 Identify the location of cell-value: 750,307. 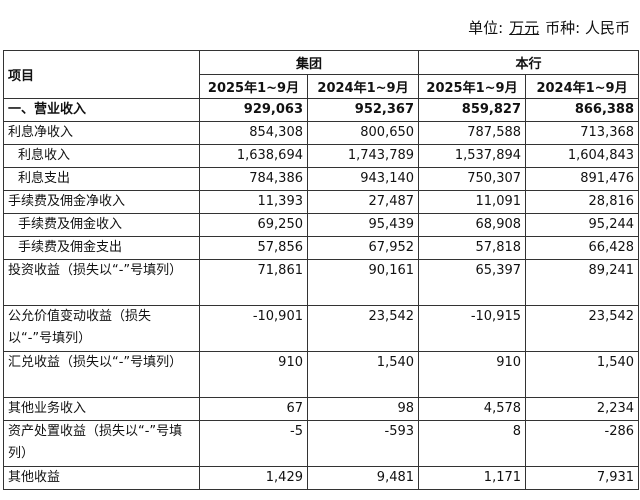
(472, 179).